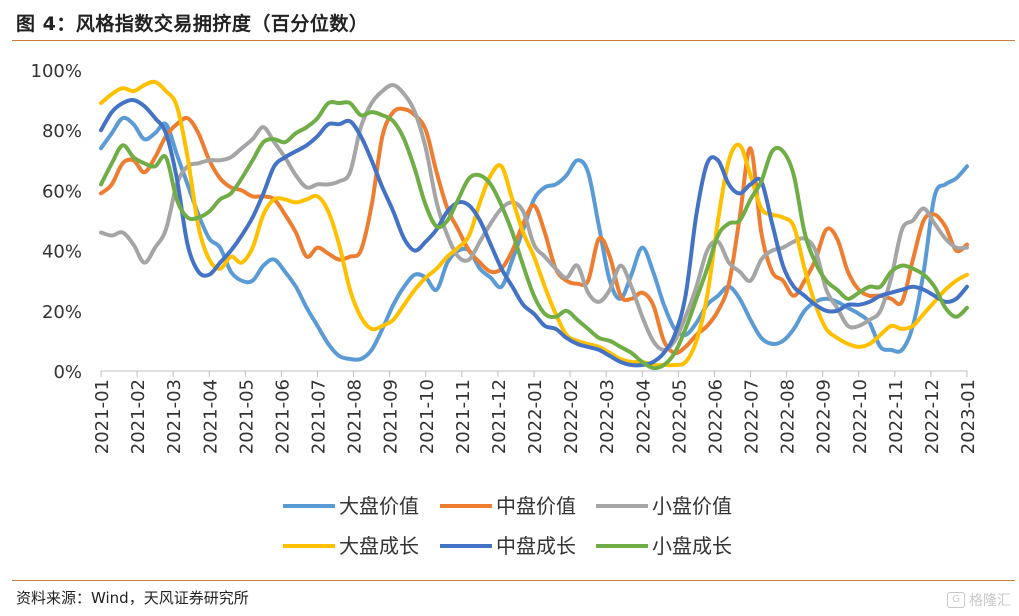 The width and height of the screenshot is (1019, 616). What do you see at coordinates (138, 416) in the screenshot?
I see `x-tick-label: 2021-02` at bounding box center [138, 416].